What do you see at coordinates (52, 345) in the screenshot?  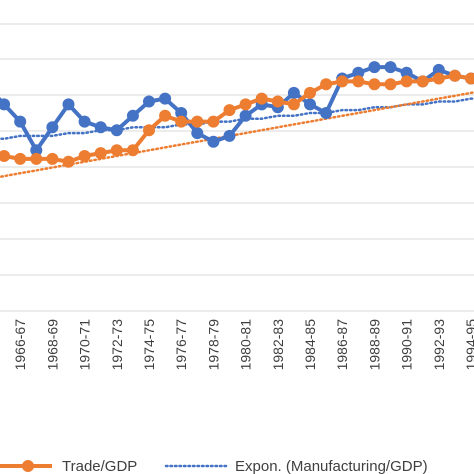 I see `x-tick-label: 1968-69` at bounding box center [52, 345].